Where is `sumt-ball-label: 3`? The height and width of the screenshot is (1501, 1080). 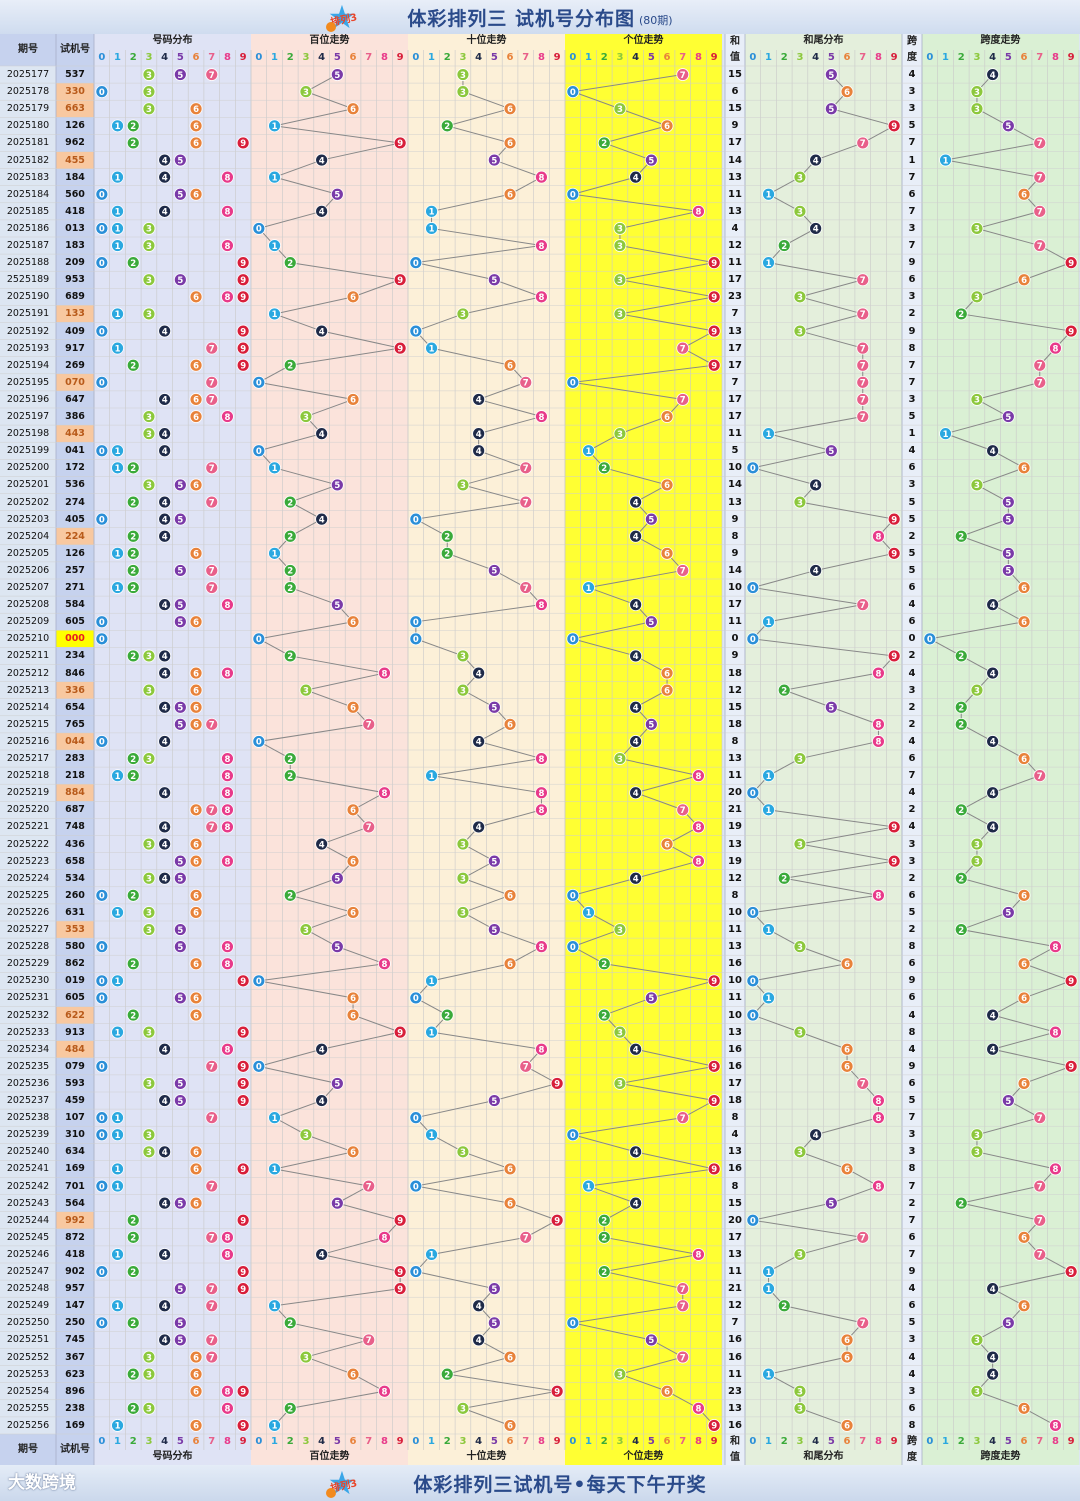
sumt-ball-label: 3 is located at coordinates (800, 1256).